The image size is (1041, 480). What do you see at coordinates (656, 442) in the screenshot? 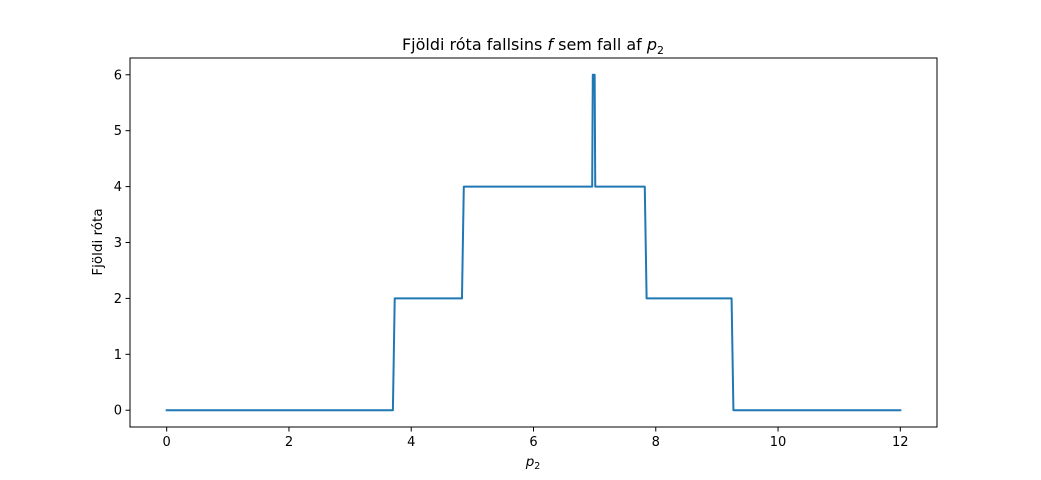
I see `x-tick-label: 8` at bounding box center [656, 442].